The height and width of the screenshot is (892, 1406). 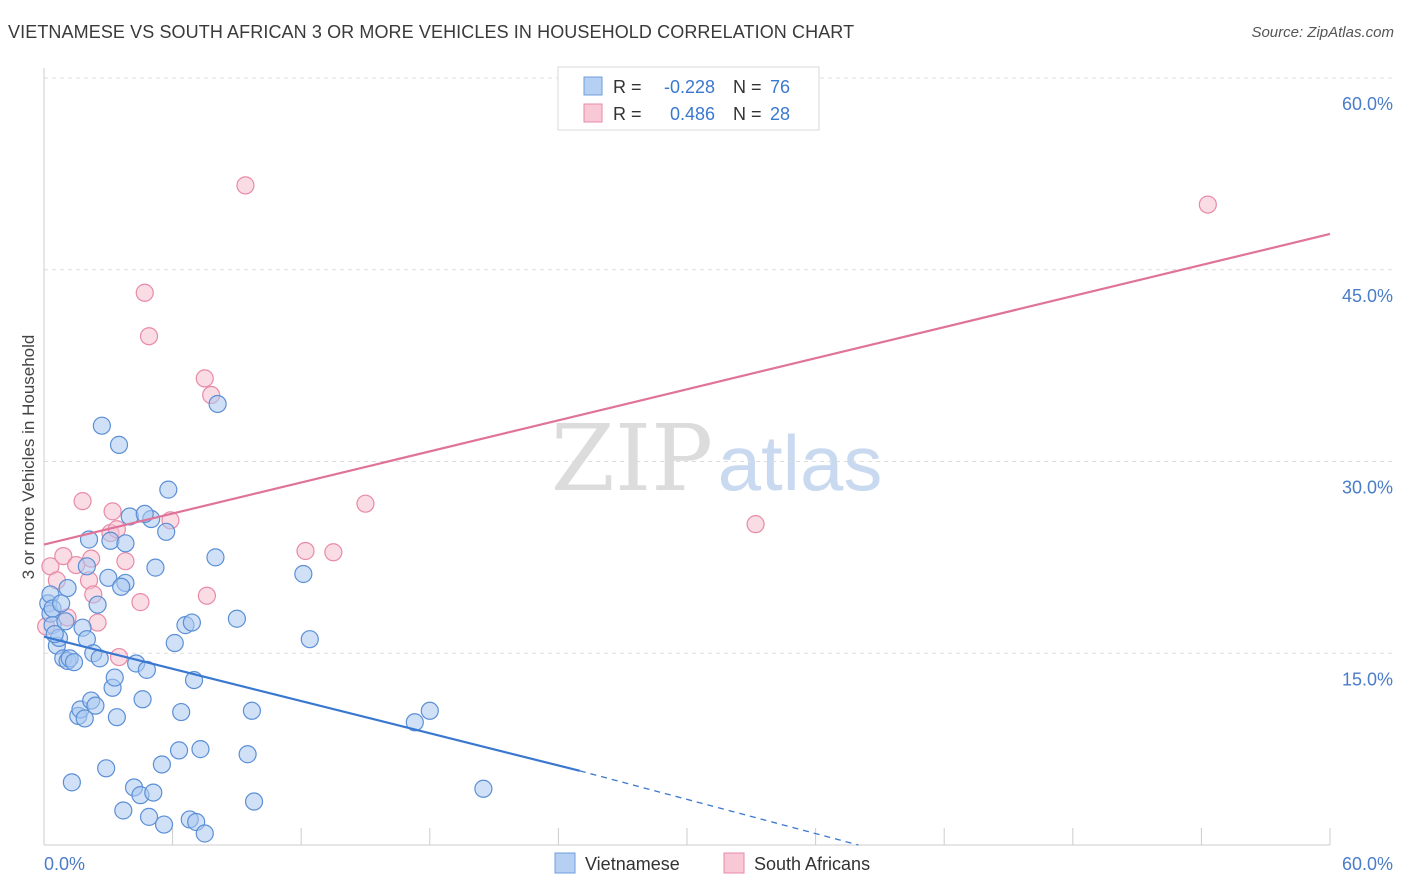 I want to click on stats-n-value-vietnamese: 76, so click(x=780, y=87).